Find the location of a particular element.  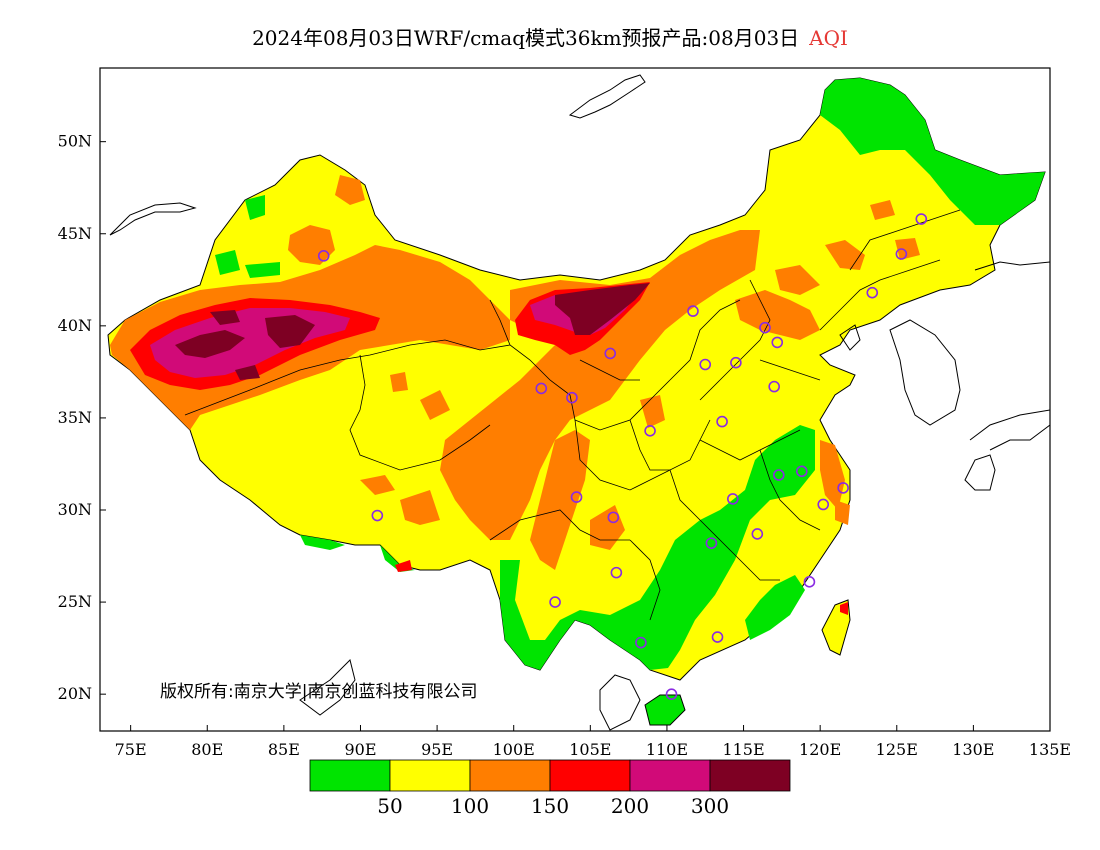

y-axis-ticks: 50N 45N 40N 35N 30N 25N 20N is located at coordinates (82, 417).